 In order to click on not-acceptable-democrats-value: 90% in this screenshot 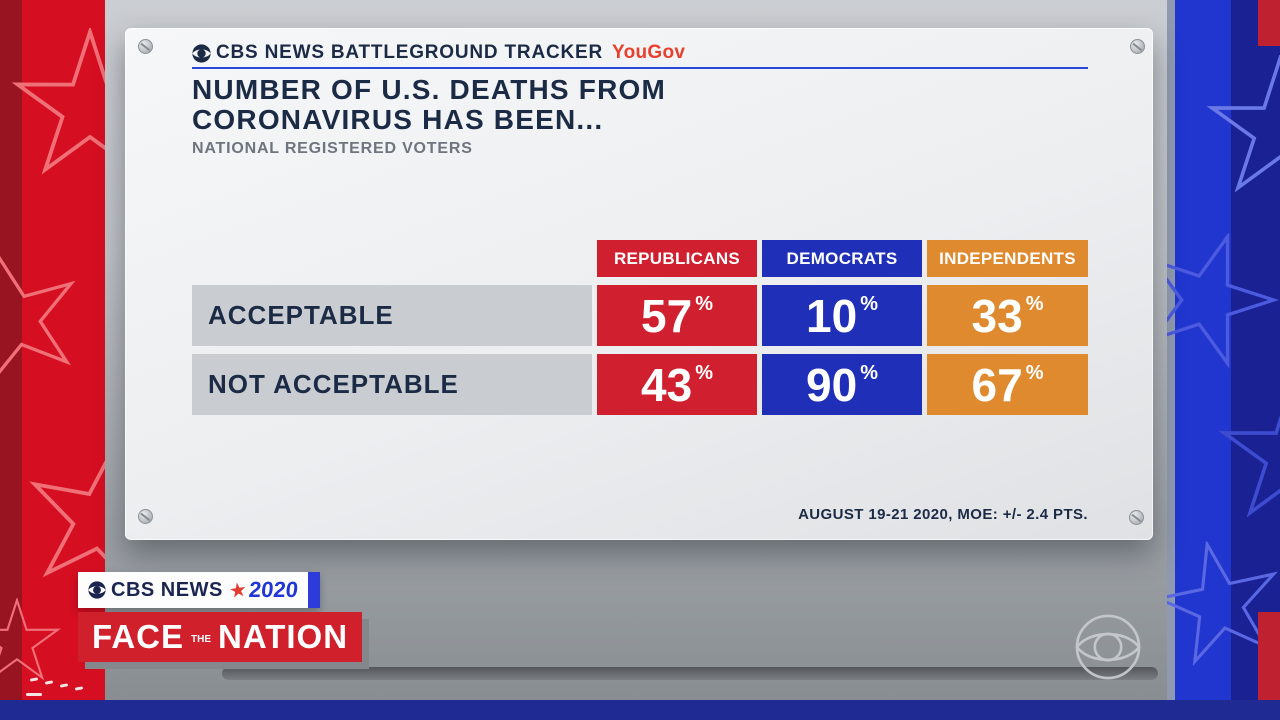, I will do `click(842, 384)`.